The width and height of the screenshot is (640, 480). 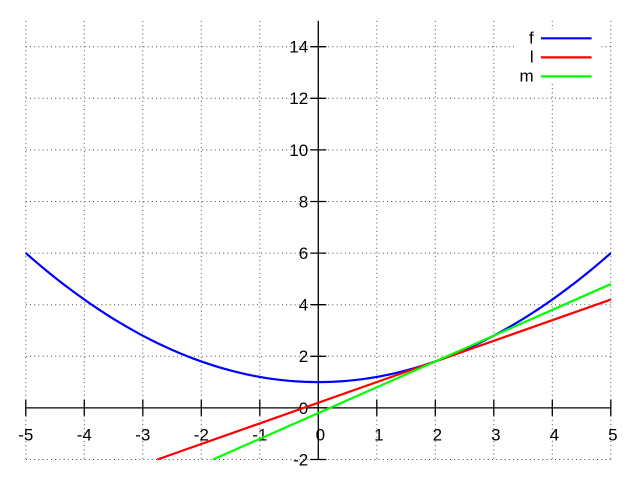 I want to click on svg-text: 5, so click(x=612, y=435).